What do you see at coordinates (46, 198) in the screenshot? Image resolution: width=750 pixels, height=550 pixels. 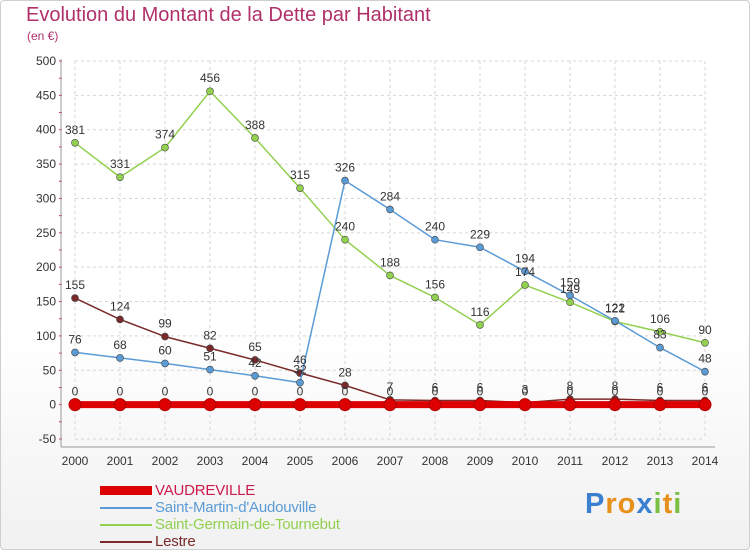 I see `y-tick-label: 300` at bounding box center [46, 198].